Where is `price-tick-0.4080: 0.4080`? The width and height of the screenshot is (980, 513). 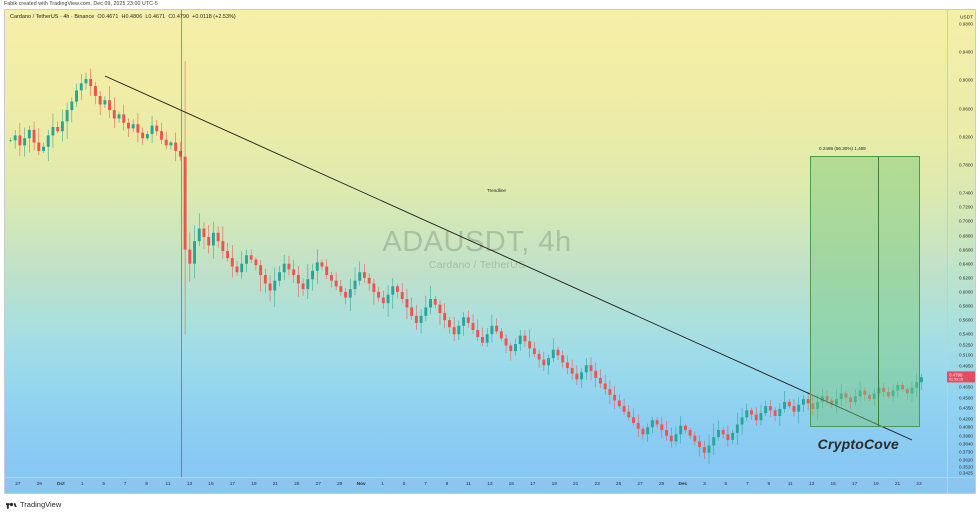 price-tick-0.4080: 0.4080 is located at coordinates (965, 427).